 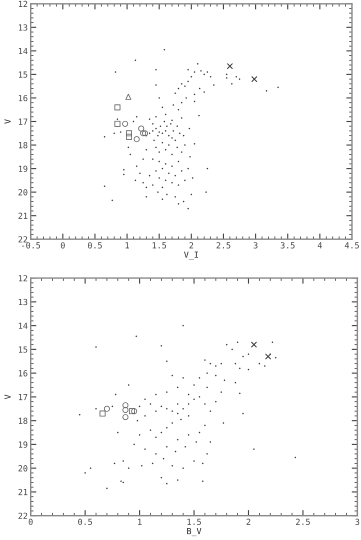 I want to click on x-axis-title: B_V, so click(x=194, y=532).